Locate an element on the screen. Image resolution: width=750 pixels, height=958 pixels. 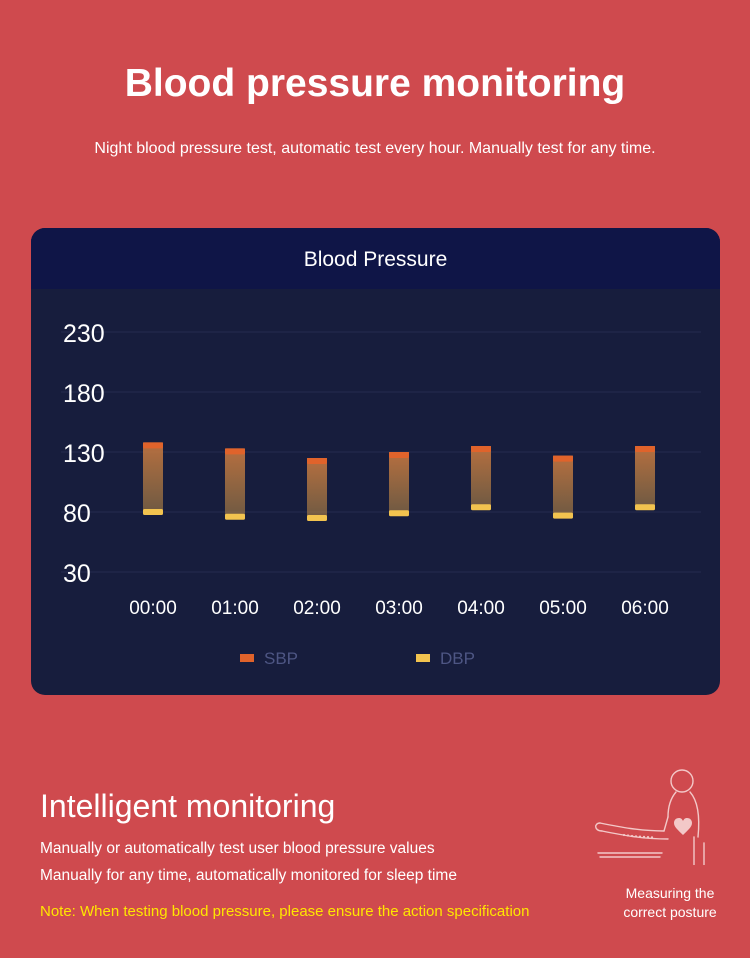
legend-label: DBP is located at coordinates (457, 658).